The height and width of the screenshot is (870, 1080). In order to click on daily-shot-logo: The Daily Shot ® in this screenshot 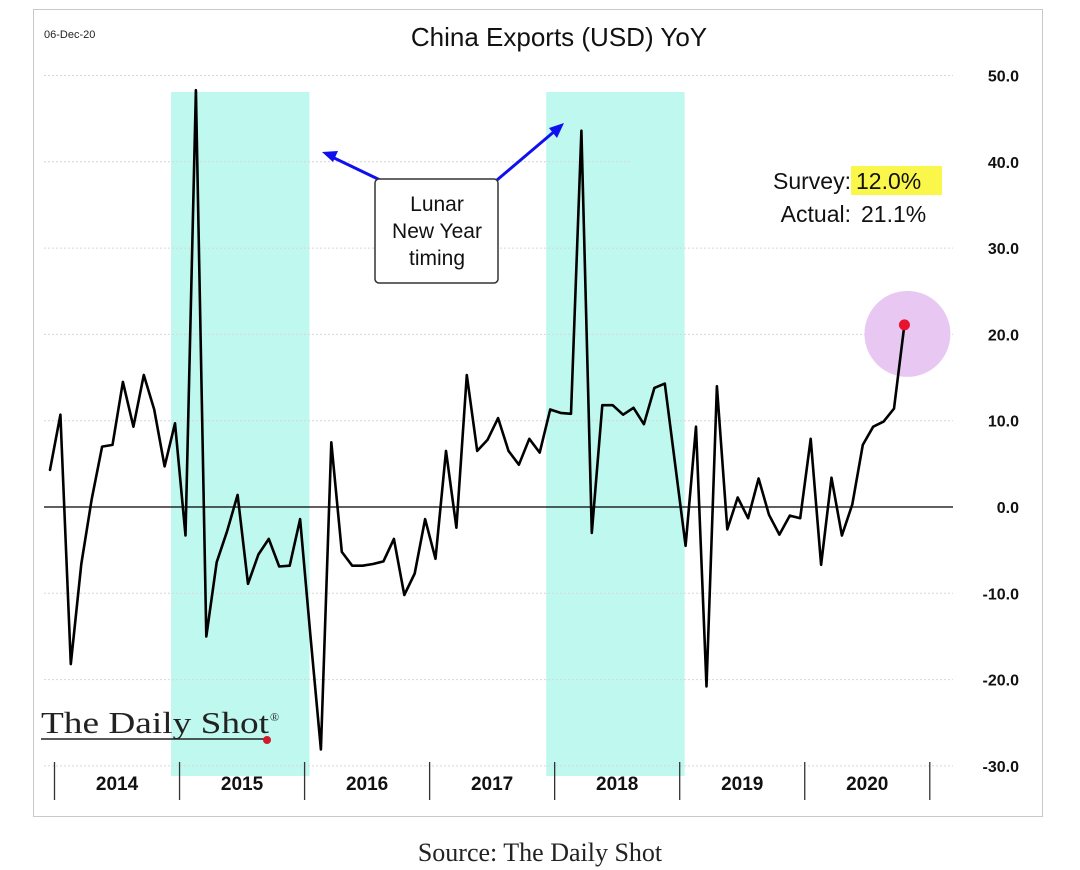, I will do `click(160, 724)`.